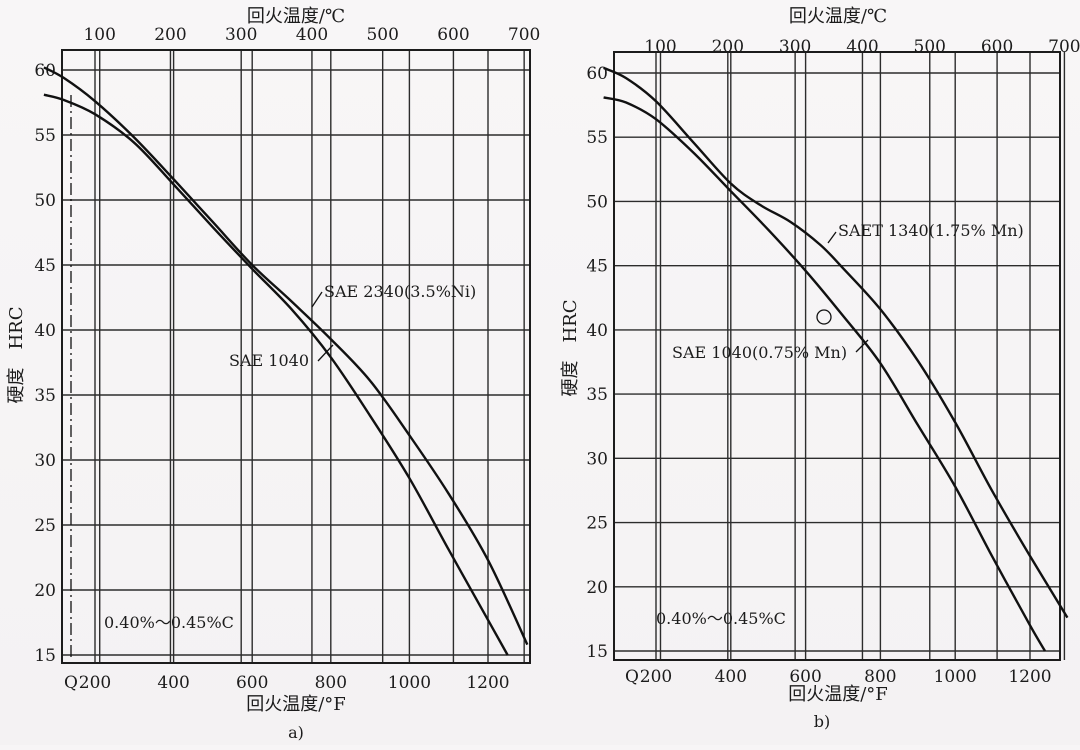 The image size is (1080, 750). Describe the element at coordinates (597, 331) in the screenshot. I see `chart-b-ytick-40: 40` at that location.